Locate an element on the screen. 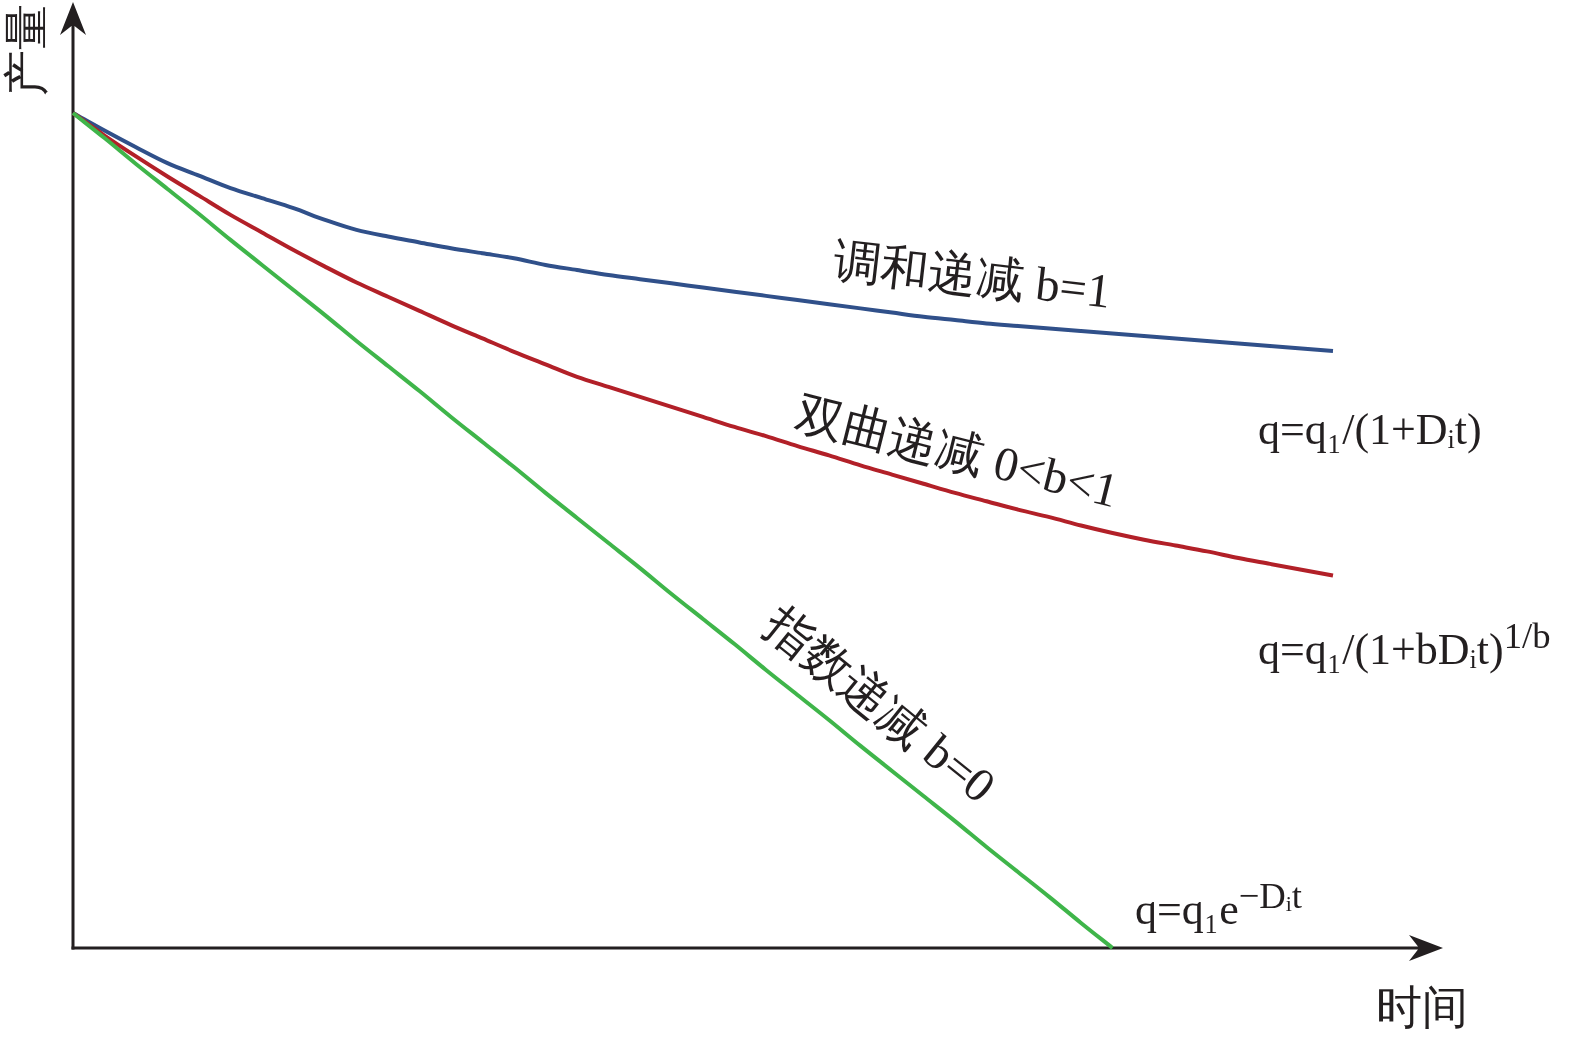  annotation: q=q₁/(1+Dᵢt) is located at coordinates (1370, 430).